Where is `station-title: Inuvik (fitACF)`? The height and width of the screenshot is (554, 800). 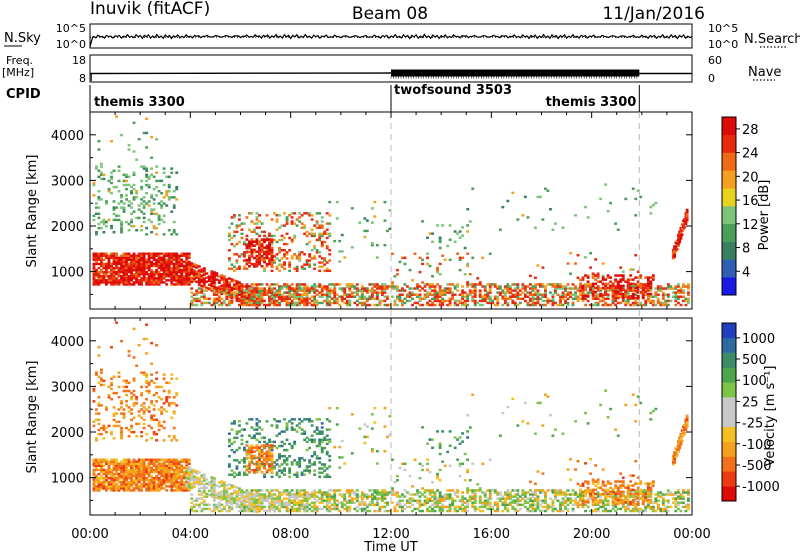 station-title: Inuvik (fitACF) is located at coordinates (150, 9).